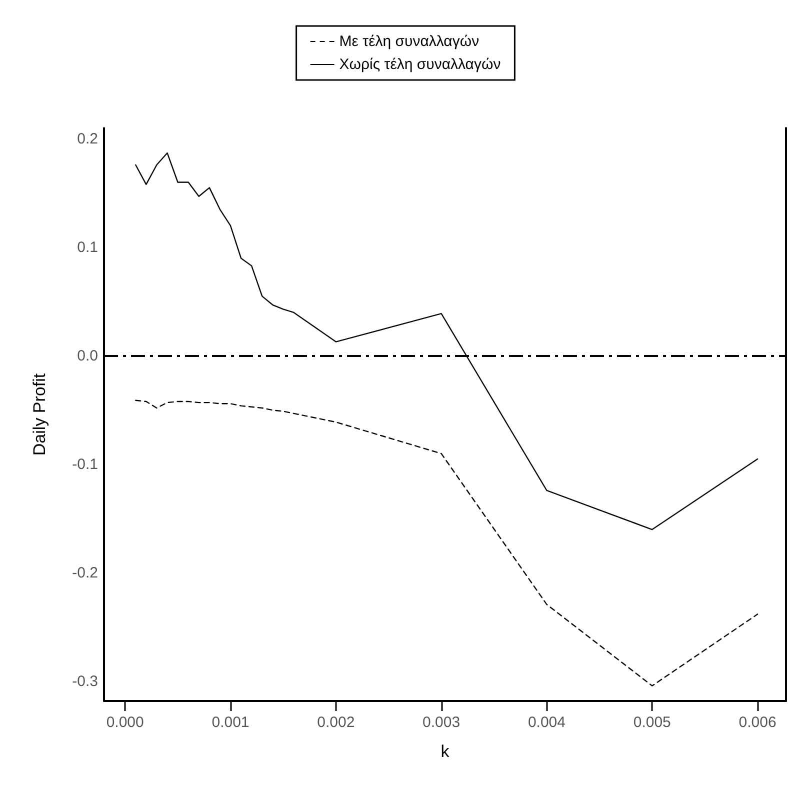 Image resolution: width=811 pixels, height=790 pixels. I want to click on x-tick-label: 0.006, so click(757, 722).